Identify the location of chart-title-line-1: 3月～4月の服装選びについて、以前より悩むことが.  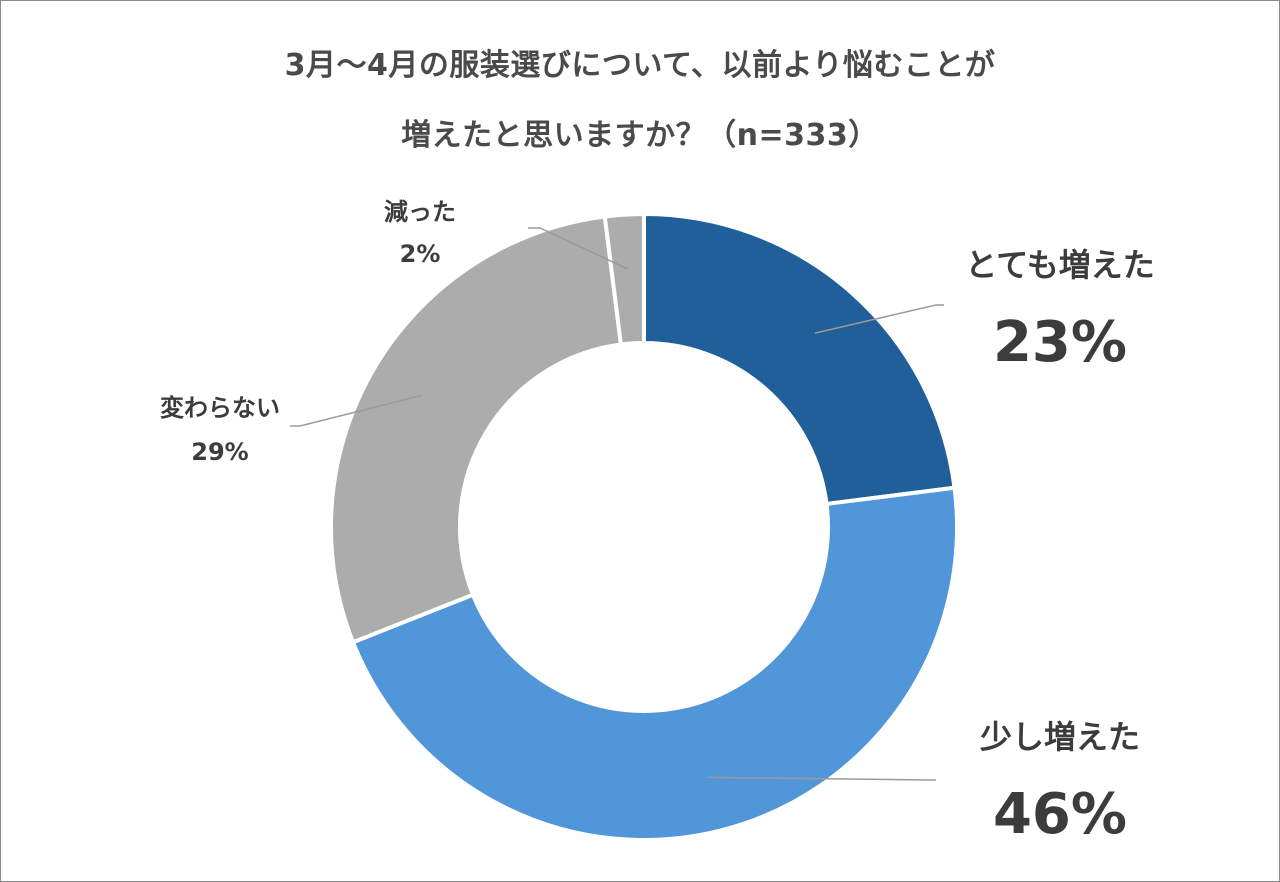
(640, 65).